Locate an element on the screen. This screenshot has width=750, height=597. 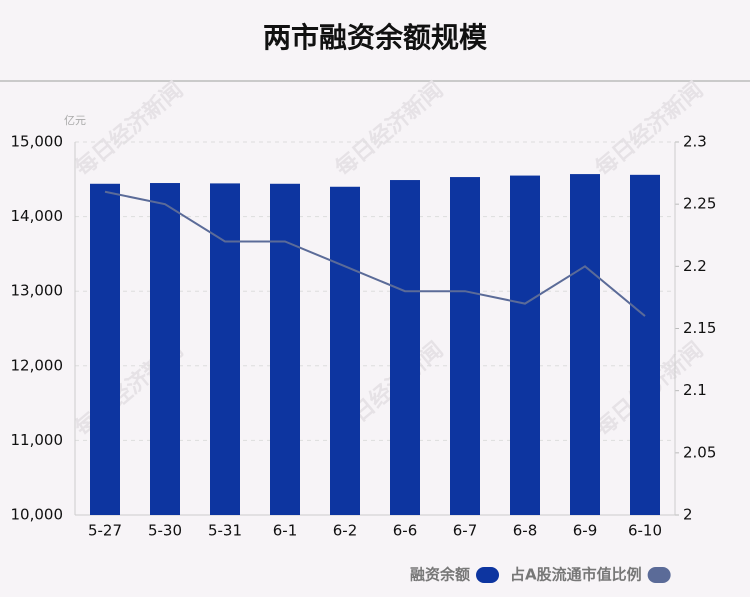
y2-tick-label: 2.2 is located at coordinates (695, 266).